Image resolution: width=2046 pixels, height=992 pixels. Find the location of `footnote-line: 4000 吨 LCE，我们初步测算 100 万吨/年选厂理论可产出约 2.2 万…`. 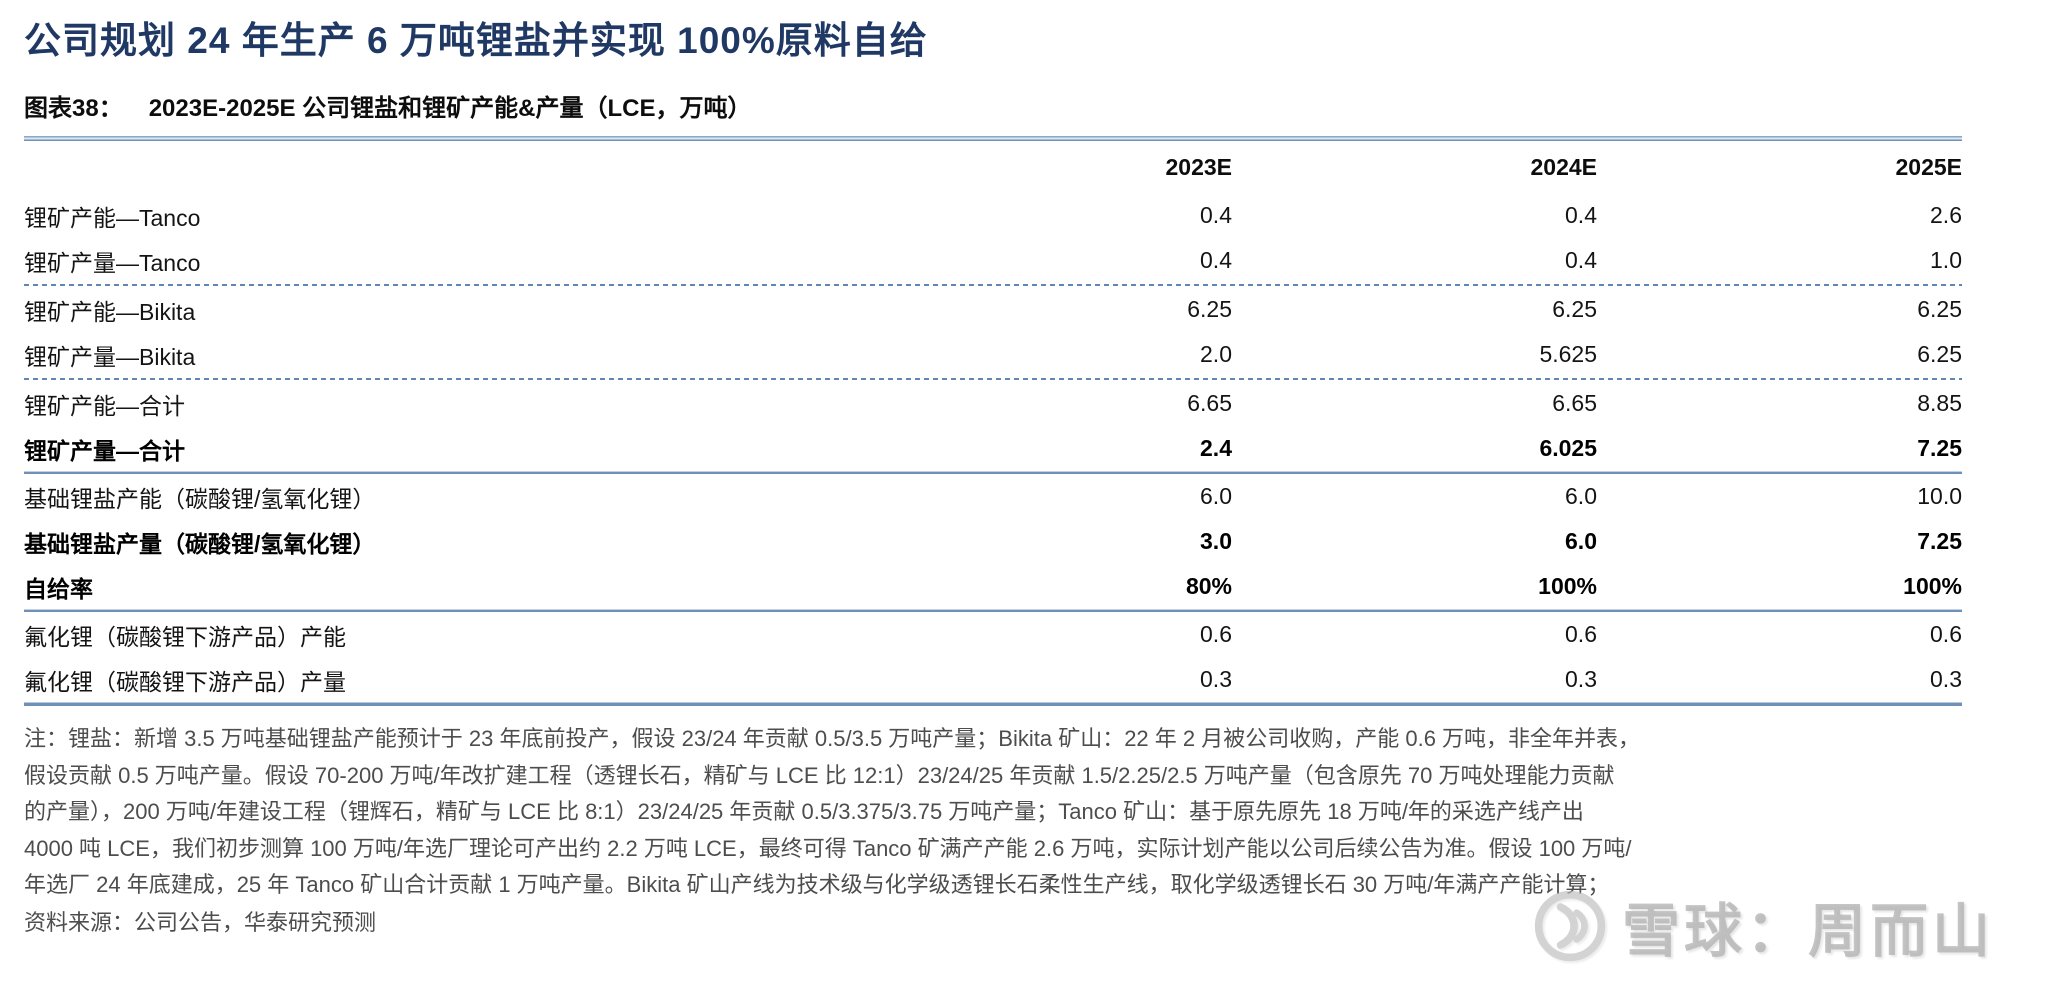

footnote-line: 4000 吨 LCE，我们初步测算 100 万吨/年选厂理论可产出约 2.2 万… is located at coordinates (828, 848).